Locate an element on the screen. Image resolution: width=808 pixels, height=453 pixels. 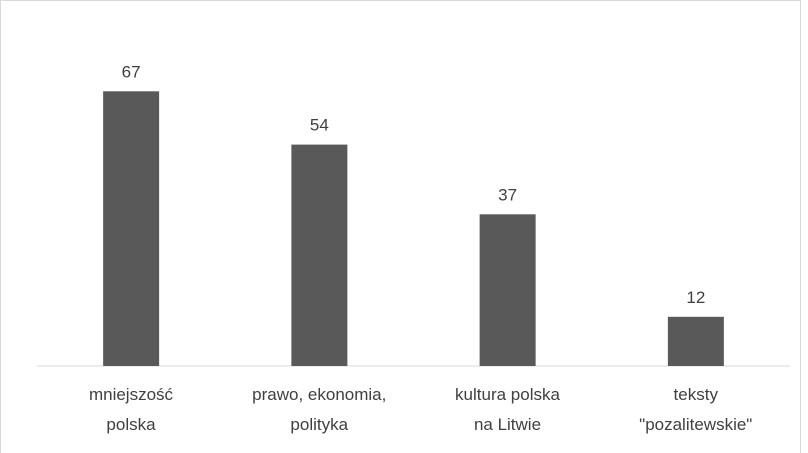
data-label: 12 is located at coordinates (695, 297).